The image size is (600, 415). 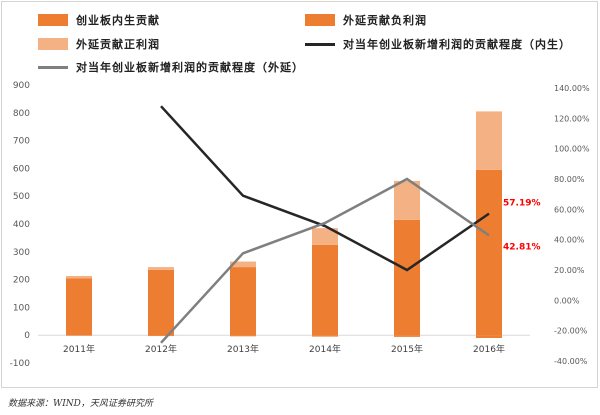 I want to click on y-right-tick-label: 100.00%, so click(x=572, y=149).